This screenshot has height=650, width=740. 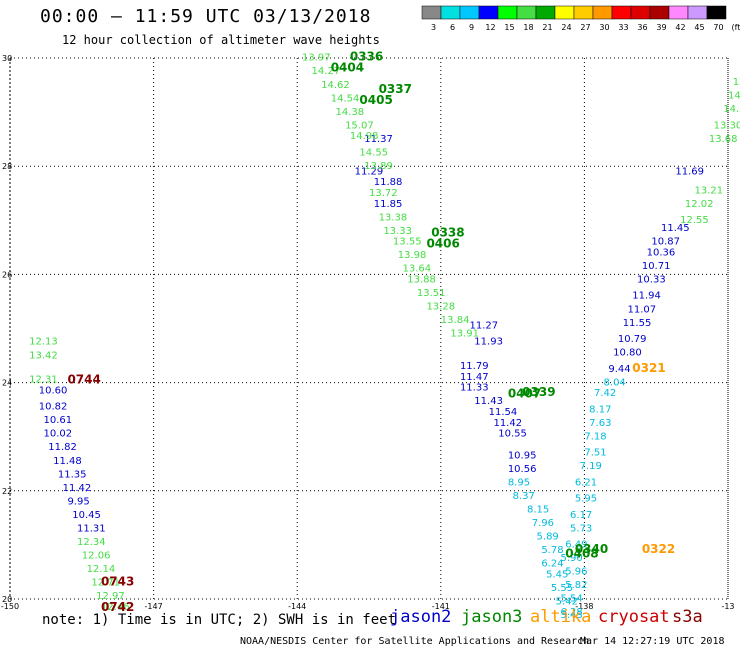 What do you see at coordinates (62, 447) in the screenshot?
I see `swh-value: 11.82` at bounding box center [62, 447].